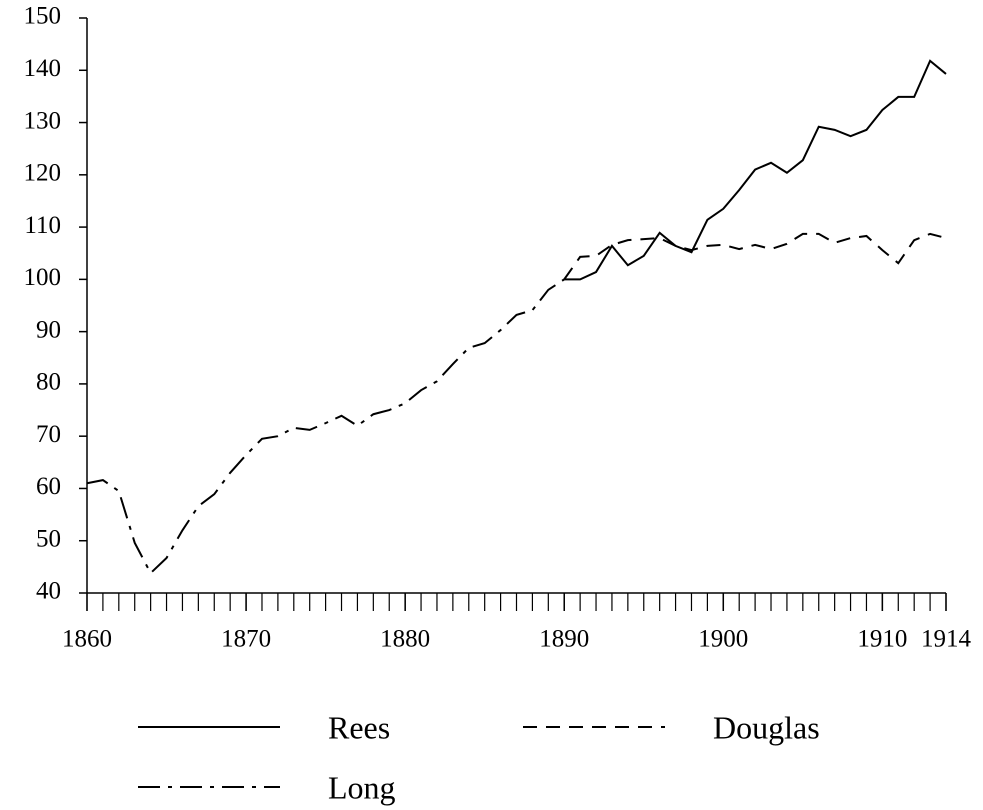  What do you see at coordinates (48, 329) in the screenshot?
I see `y-tick-label: 90` at bounding box center [48, 329].